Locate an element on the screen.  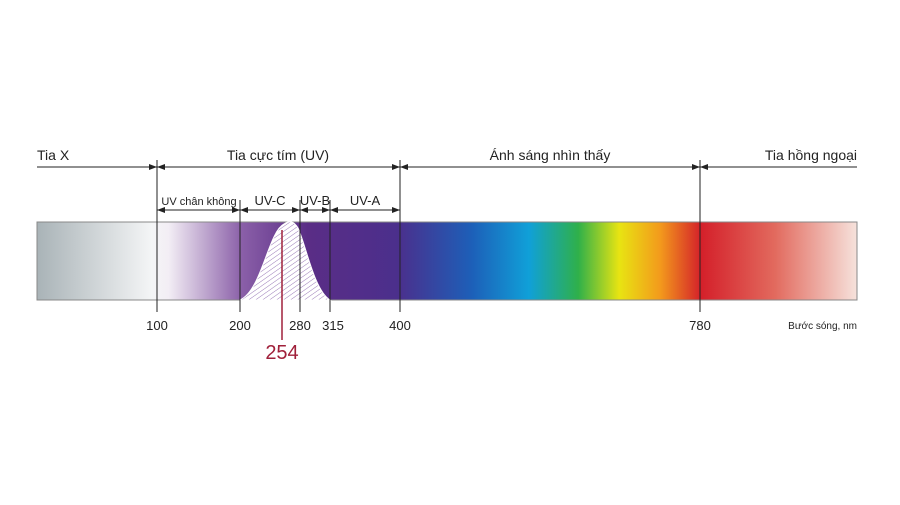
region-label: Tia cực tím (UV) is located at coordinates (278, 155).